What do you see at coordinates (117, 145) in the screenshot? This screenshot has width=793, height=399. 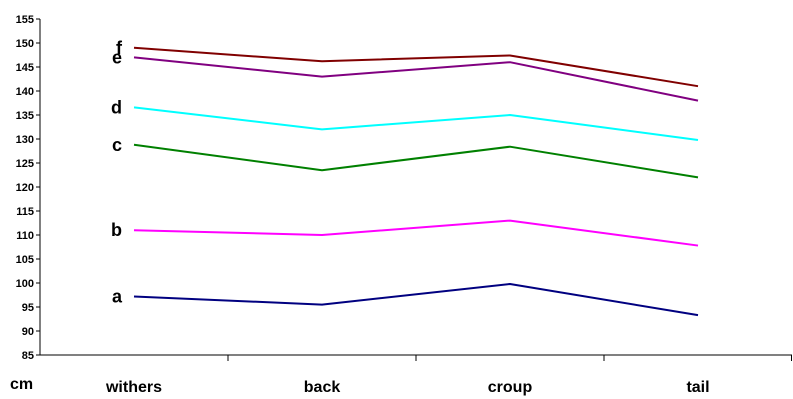 I see `series-label-c: c` at bounding box center [117, 145].